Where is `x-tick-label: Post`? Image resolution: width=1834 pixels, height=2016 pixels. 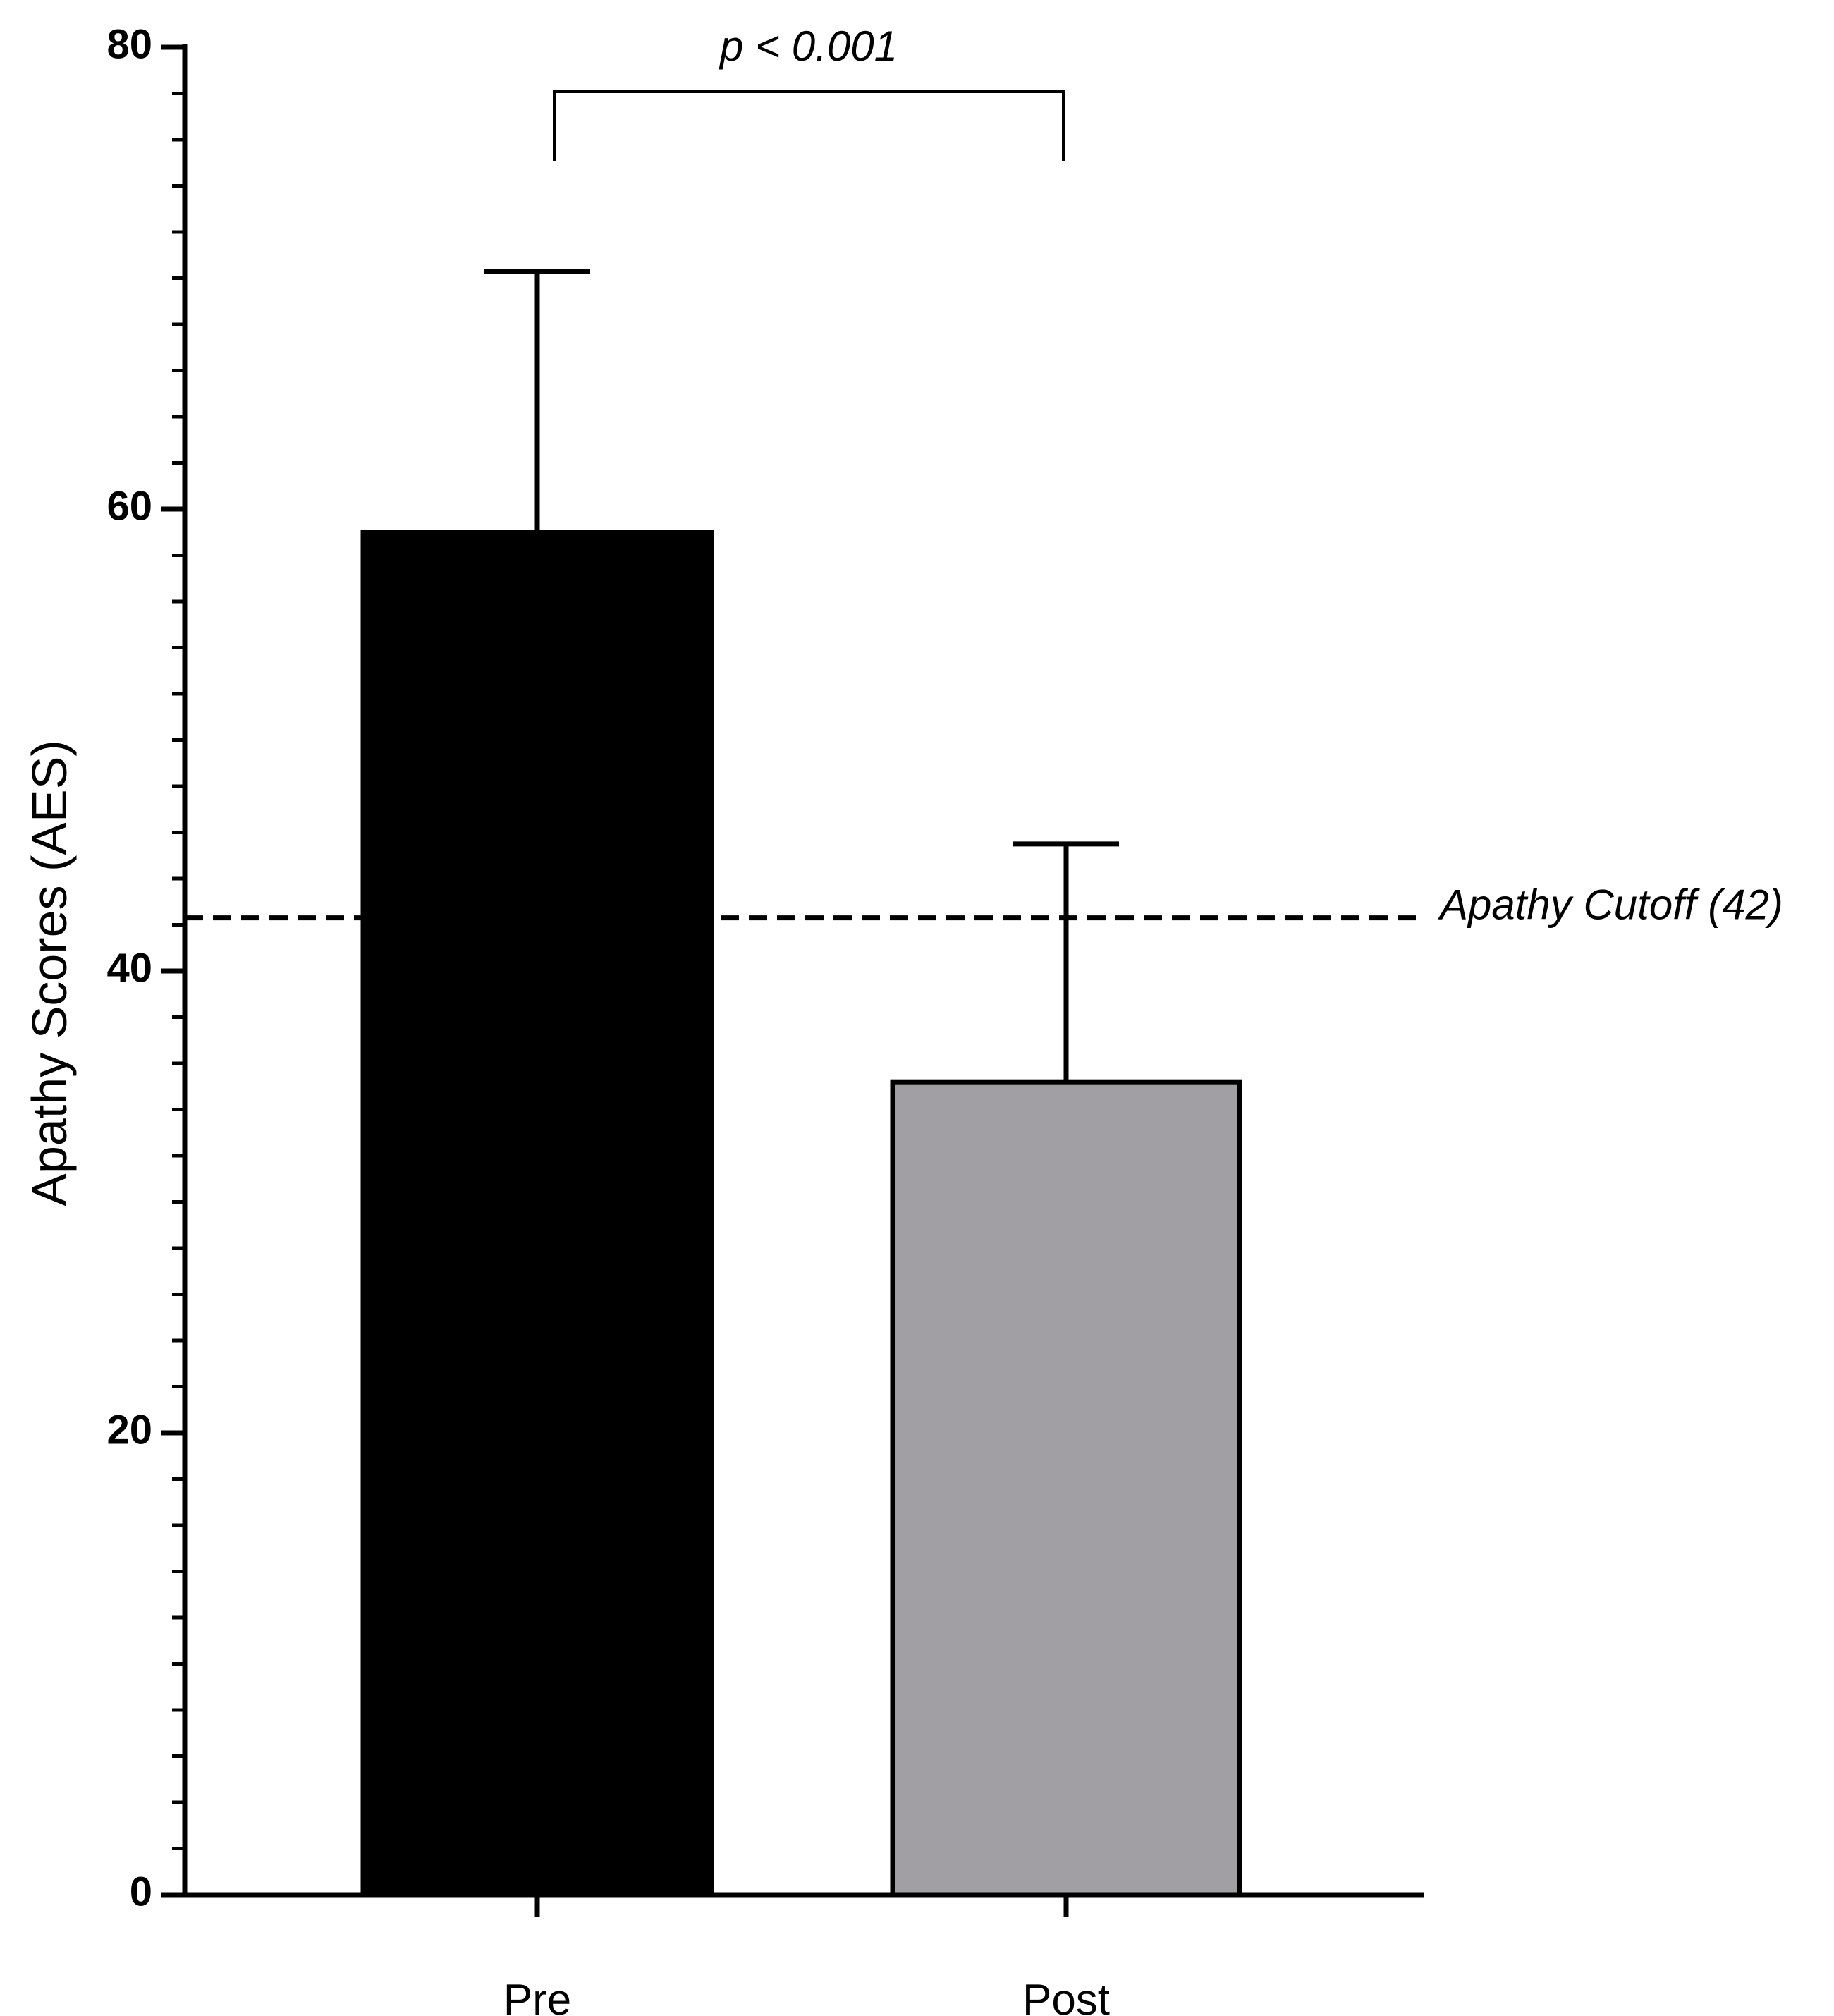 x-tick-label: Post is located at coordinates (1066, 1996).